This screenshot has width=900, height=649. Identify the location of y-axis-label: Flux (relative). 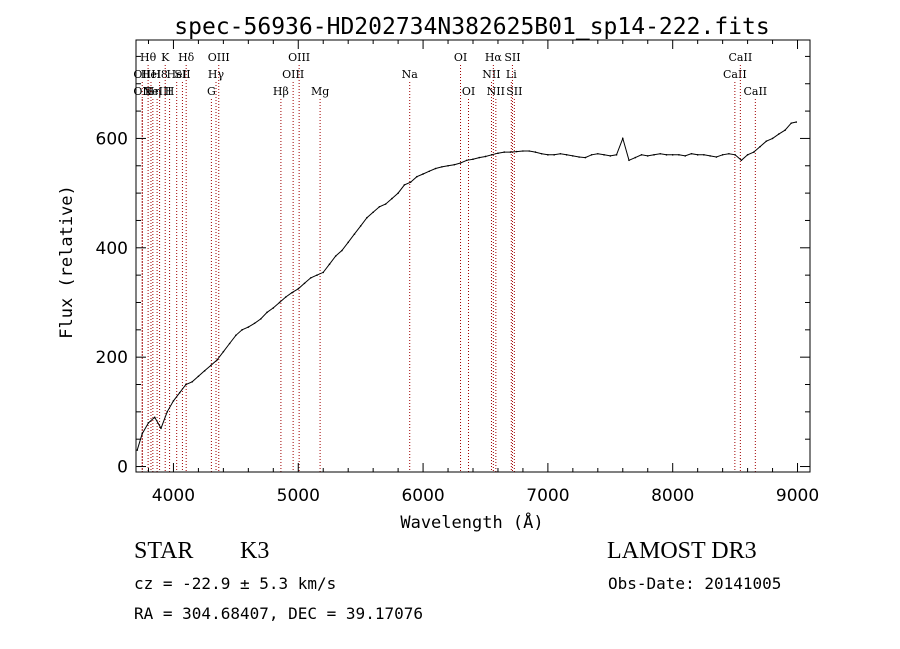
(67, 262).